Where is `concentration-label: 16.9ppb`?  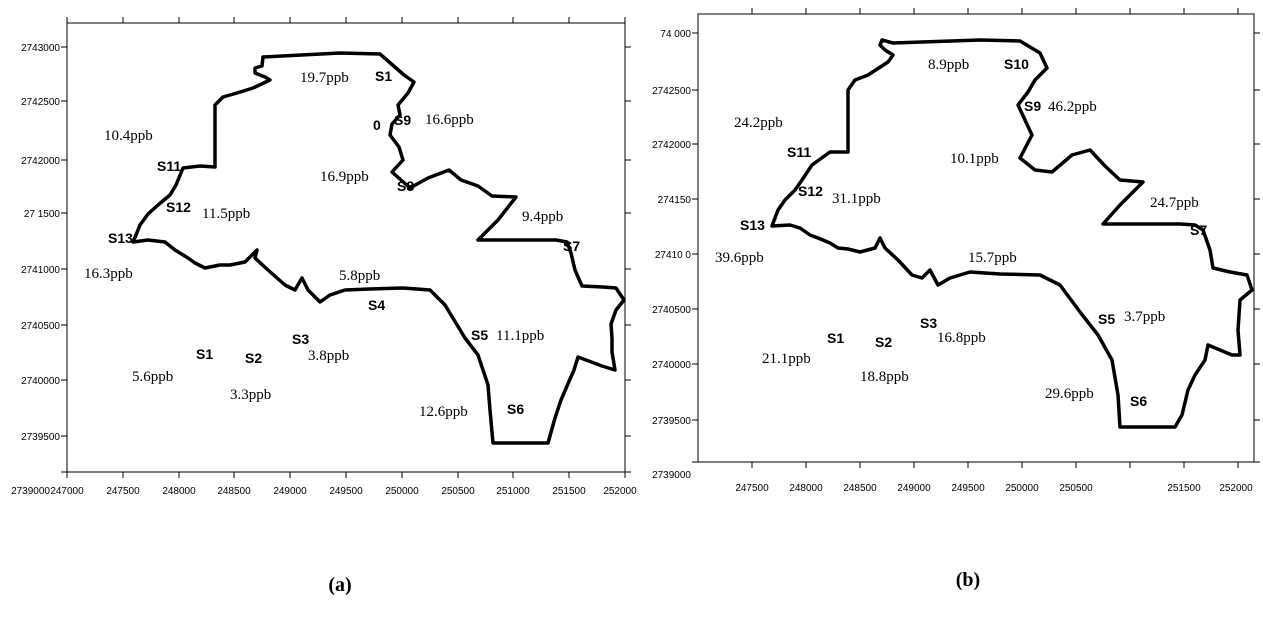
concentration-label: 16.9ppb is located at coordinates (344, 177).